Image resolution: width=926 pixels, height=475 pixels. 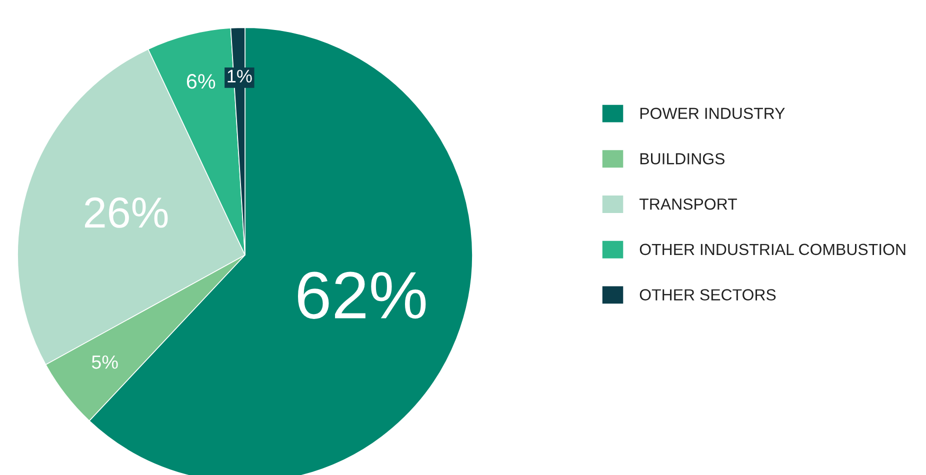 What do you see at coordinates (712, 114) in the screenshot?
I see `legend-label: POWER INDUSTRY` at bounding box center [712, 114].